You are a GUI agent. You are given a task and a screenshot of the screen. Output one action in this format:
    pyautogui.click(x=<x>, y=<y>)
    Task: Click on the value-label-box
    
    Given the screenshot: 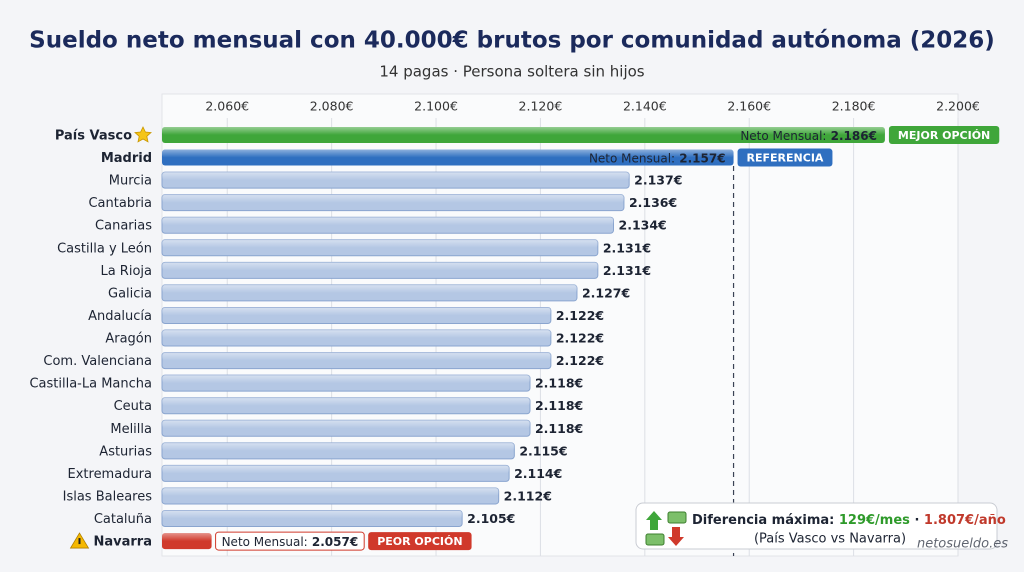 What is the action you would take?
    pyautogui.click(x=290, y=541)
    